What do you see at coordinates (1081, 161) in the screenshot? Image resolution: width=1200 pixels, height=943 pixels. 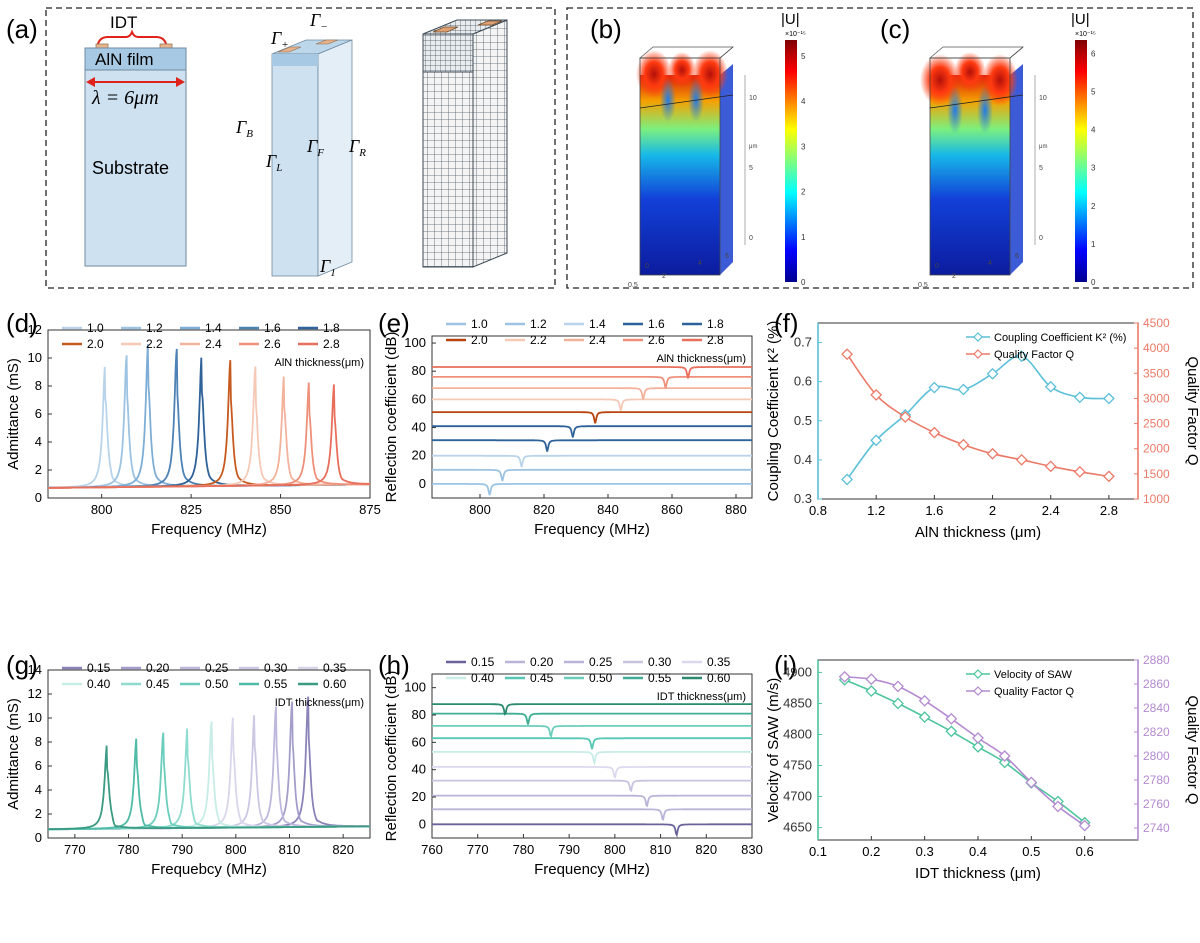 I see `colorbar` at bounding box center [1081, 161].